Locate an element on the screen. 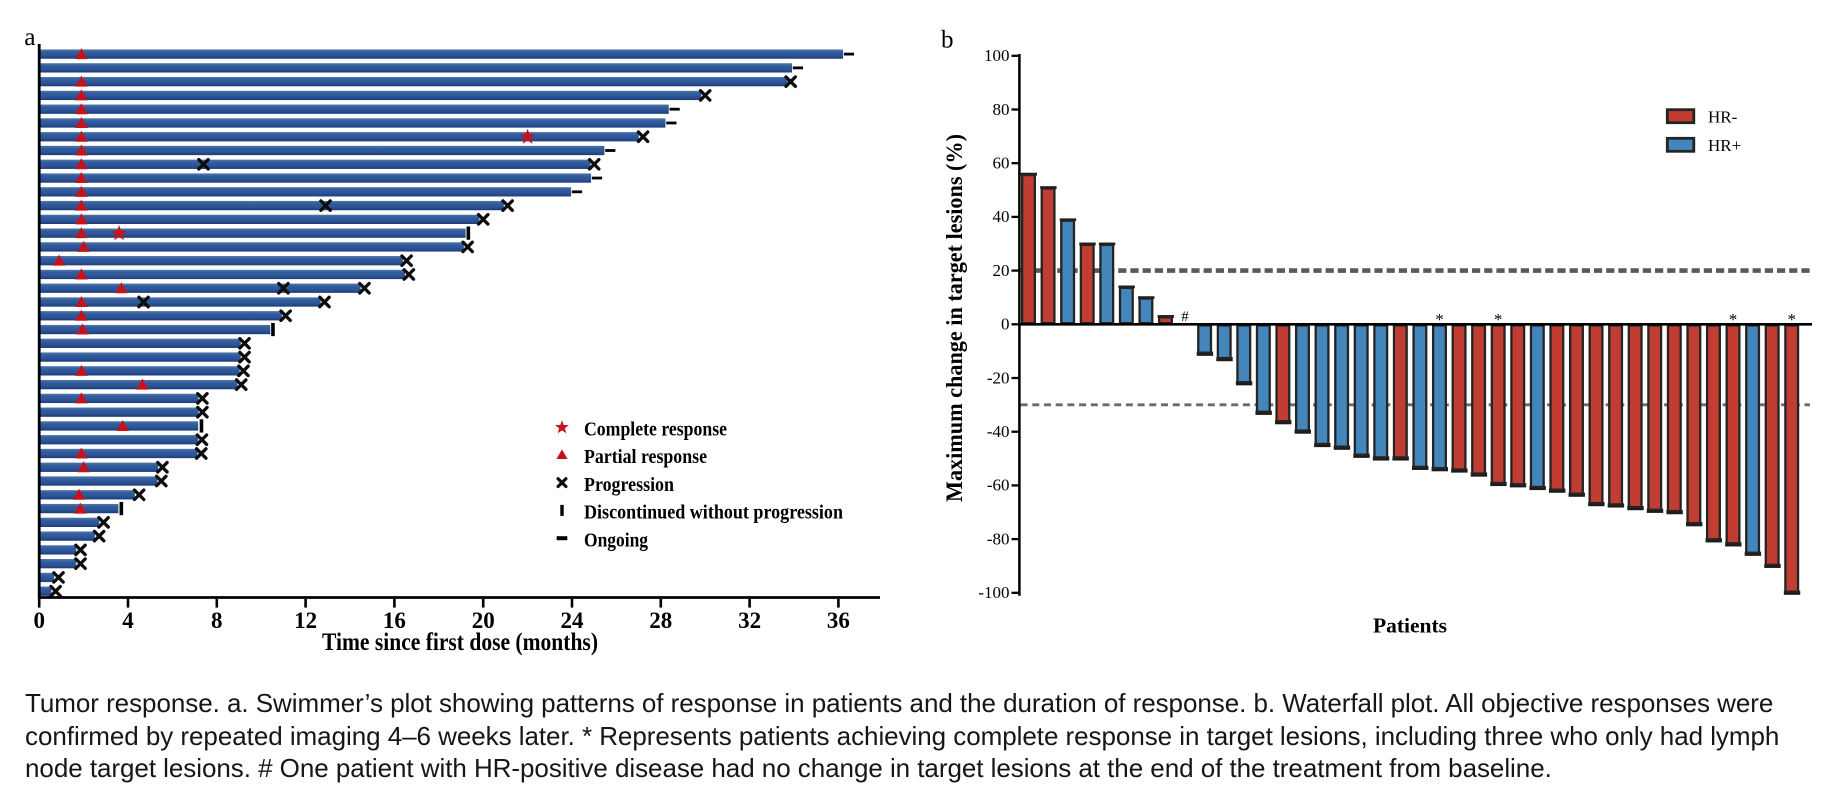 The width and height of the screenshot is (1835, 803). svg-text: 8 is located at coordinates (217, 620).